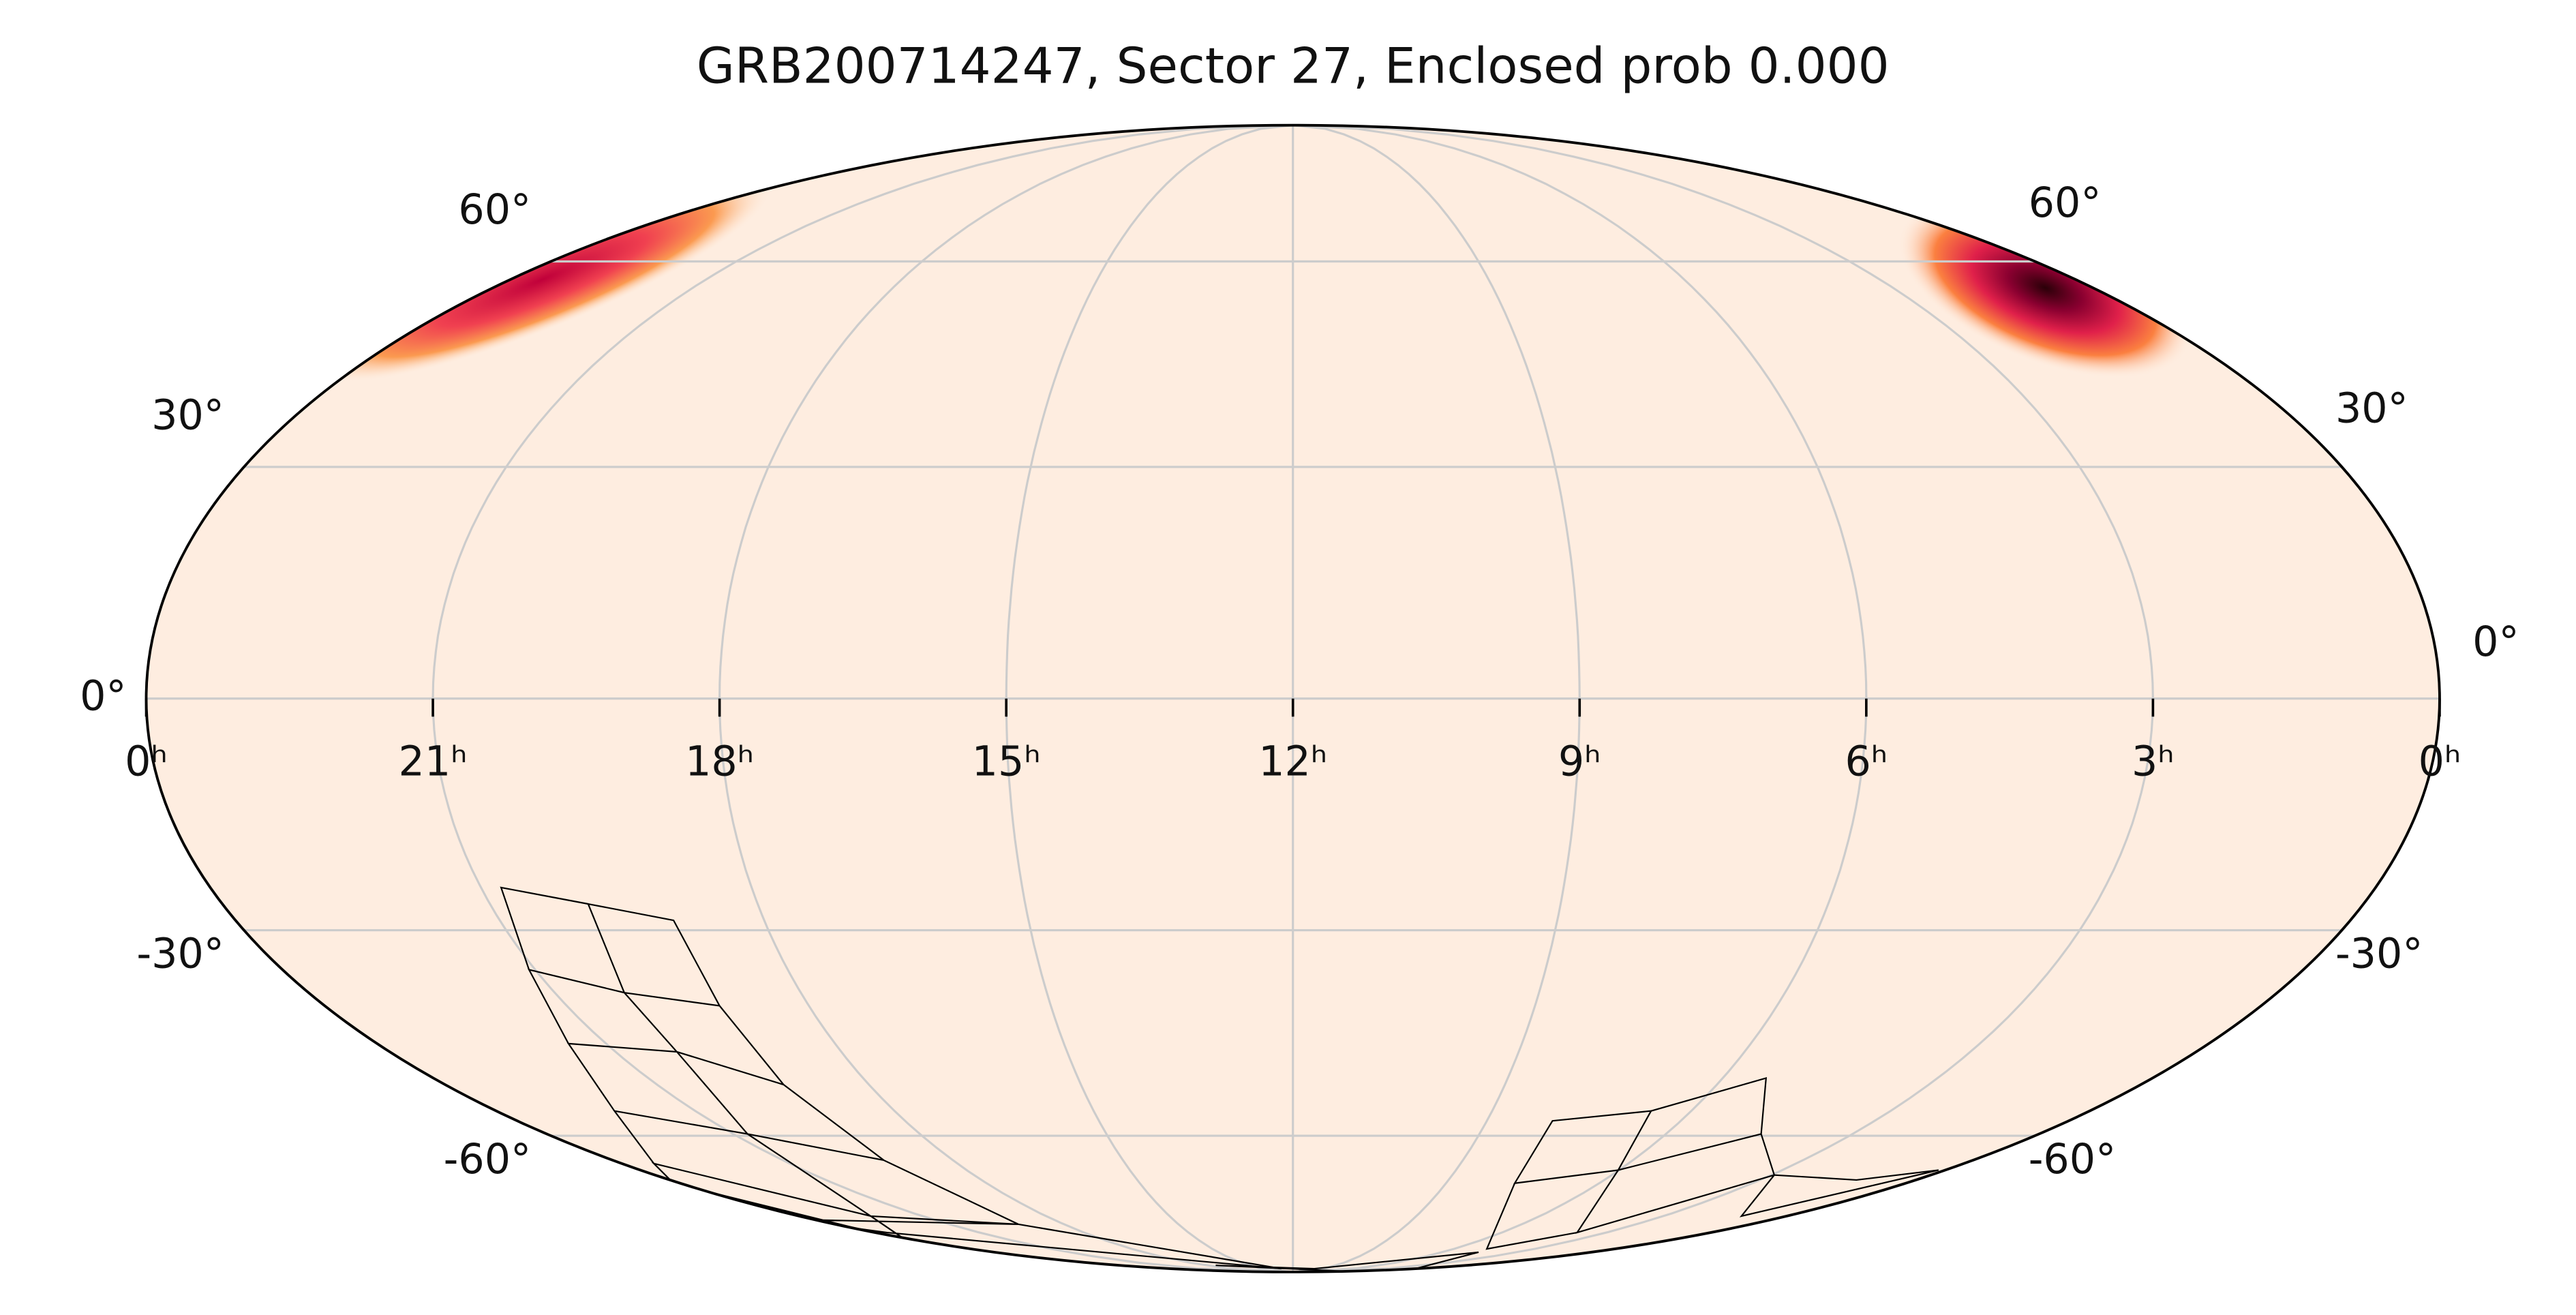 Image resolution: width=2576 pixels, height=1315 pixels. Describe the element at coordinates (1866, 762) in the screenshot. I see `x-tick-label: 6ʰ` at that location.